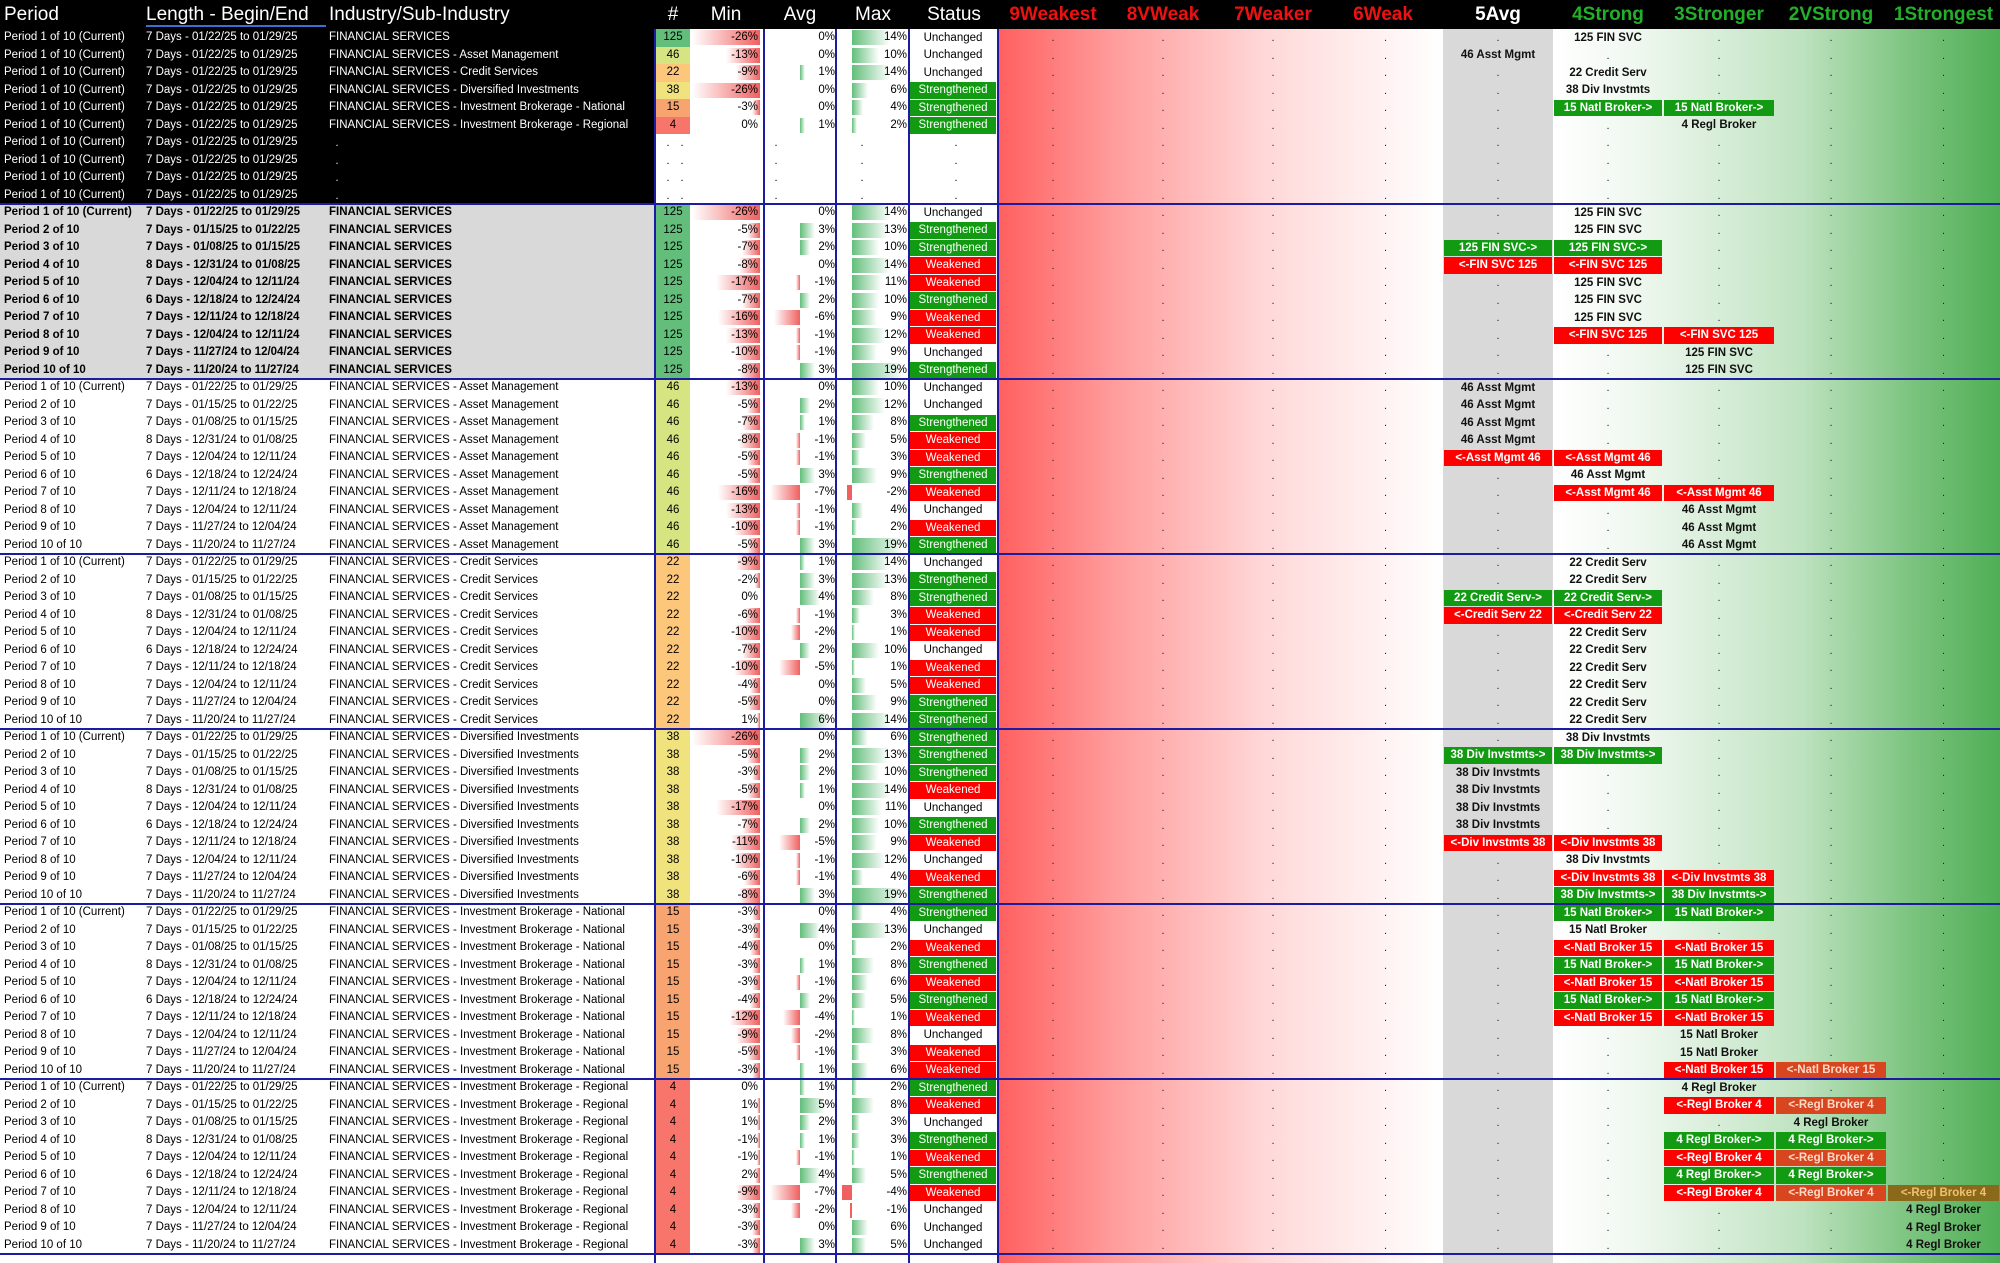 This screenshot has width=2000, height=1263. Describe the element at coordinates (826, 964) in the screenshot. I see `avg-cell: 1%` at that location.